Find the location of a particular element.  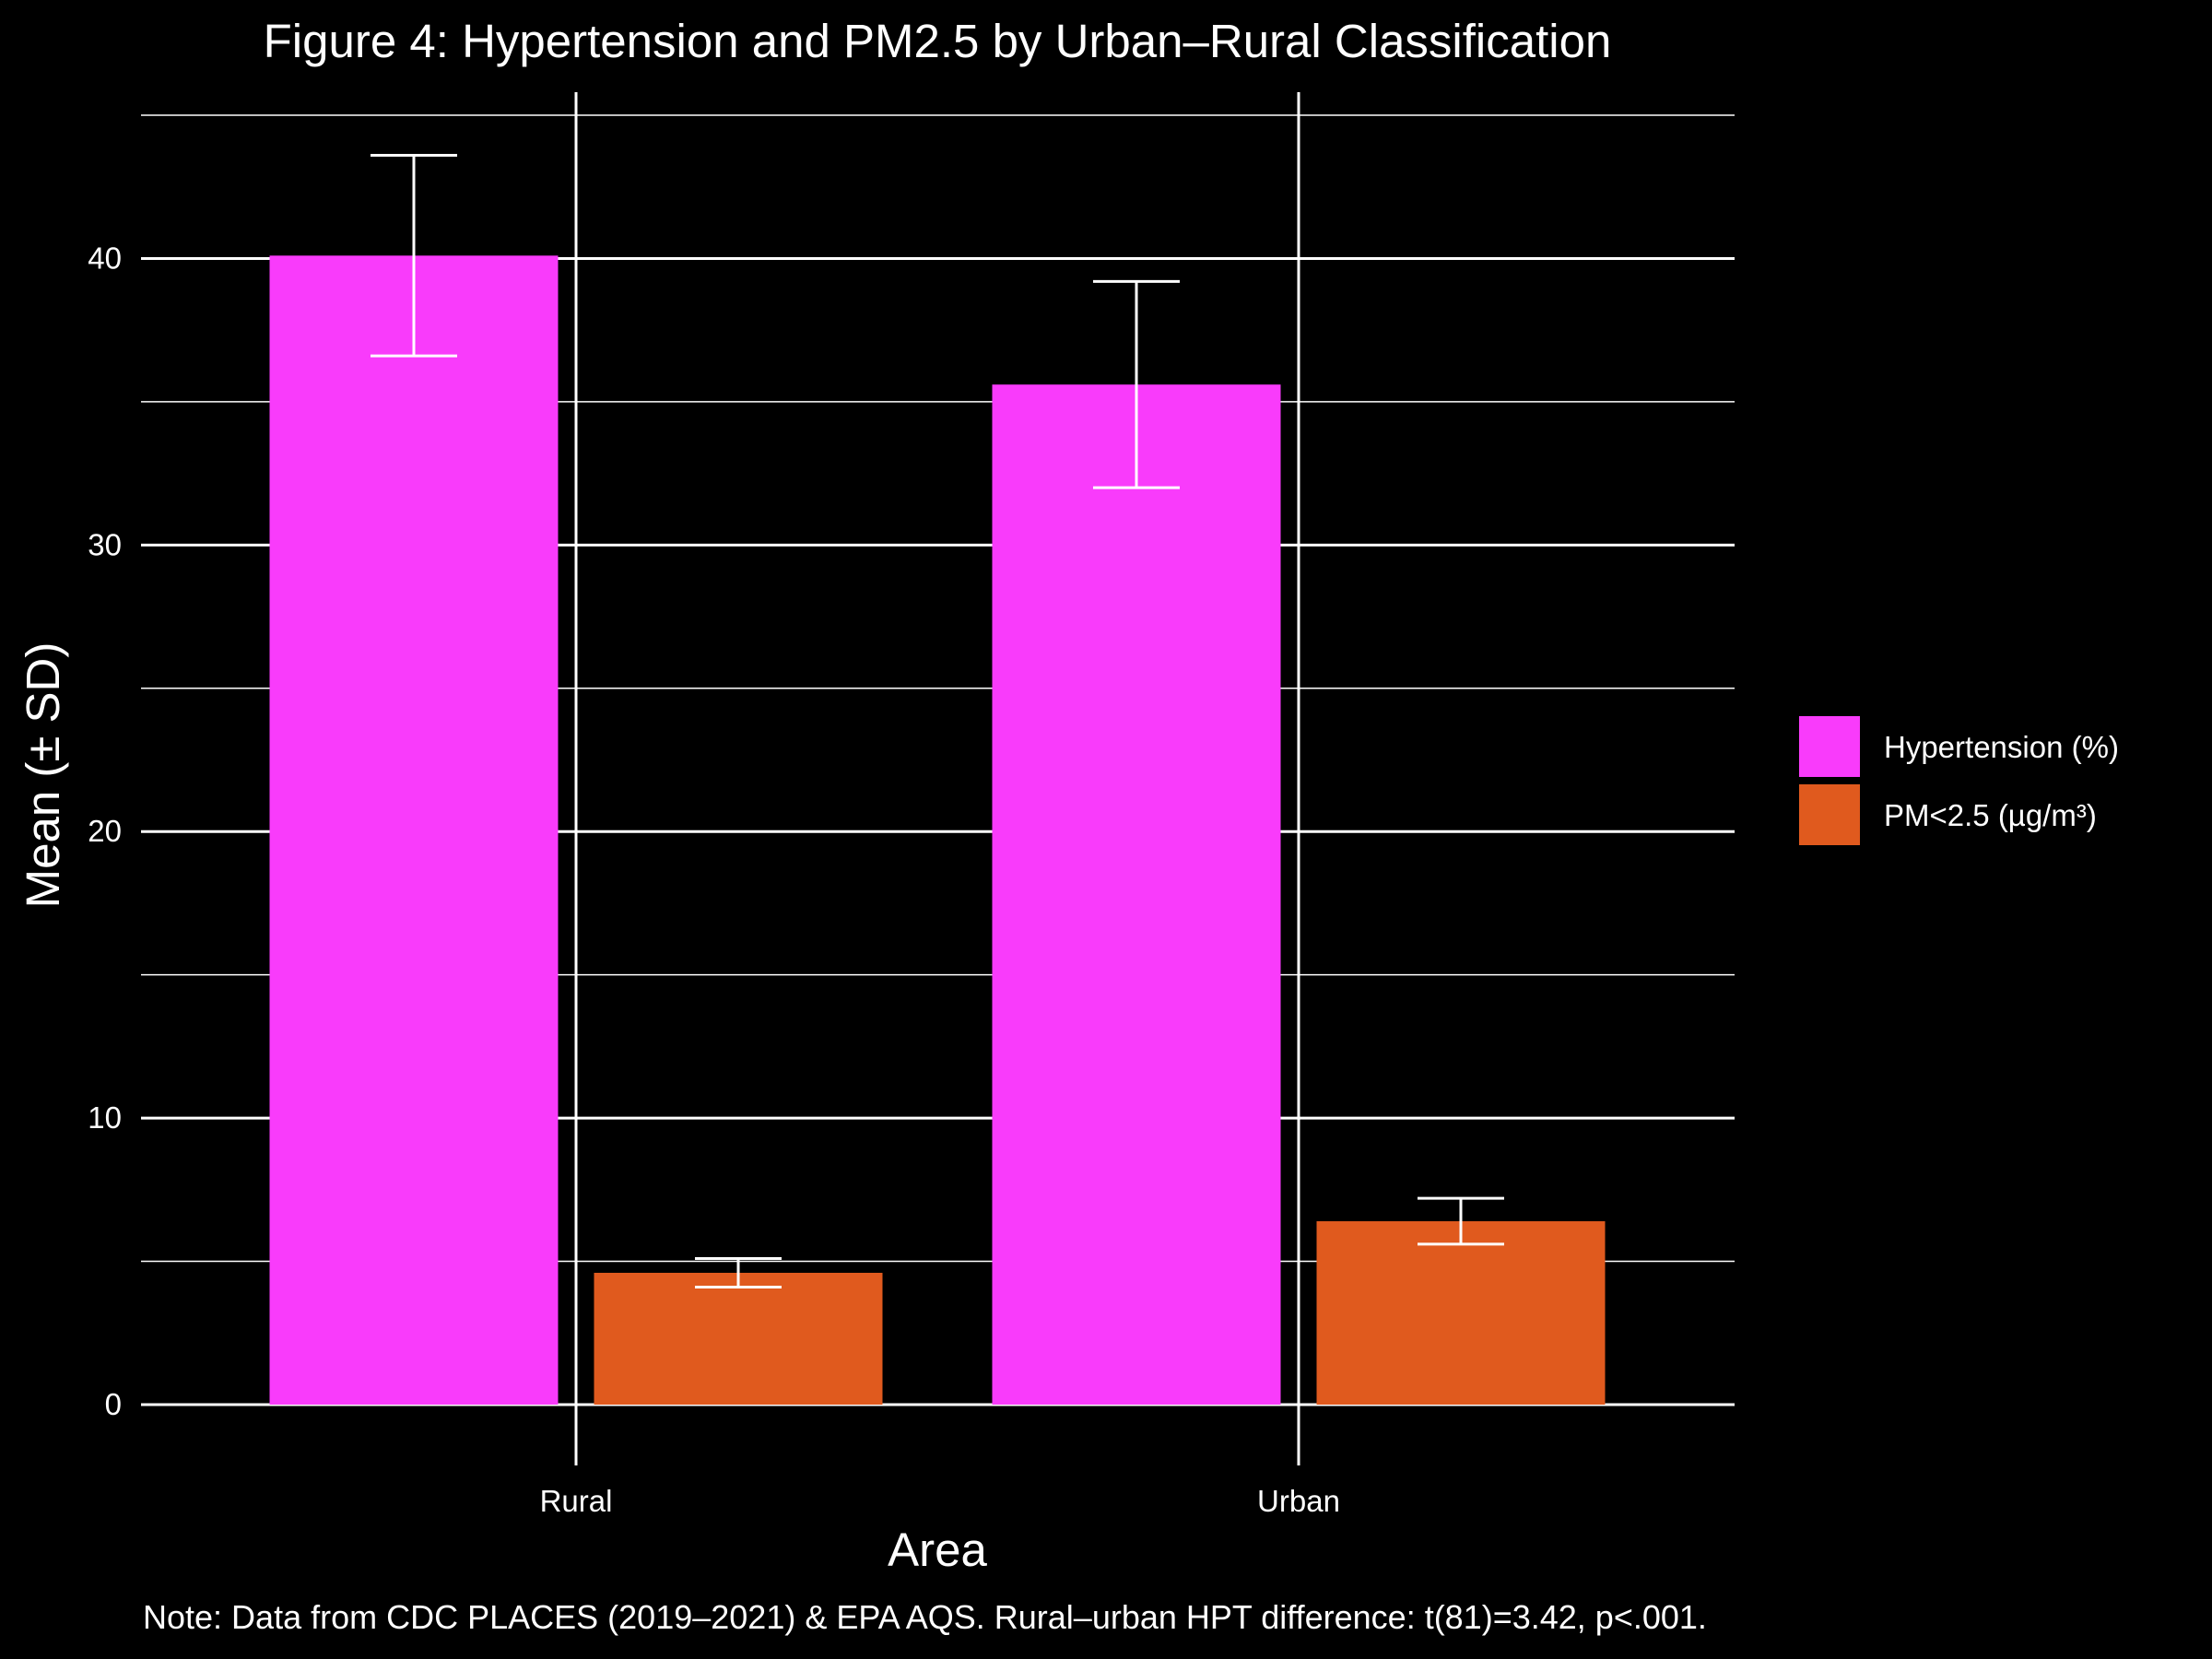

legend: Hypertension (%) PM<2.5 (µg/m³) is located at coordinates (1959, 780).